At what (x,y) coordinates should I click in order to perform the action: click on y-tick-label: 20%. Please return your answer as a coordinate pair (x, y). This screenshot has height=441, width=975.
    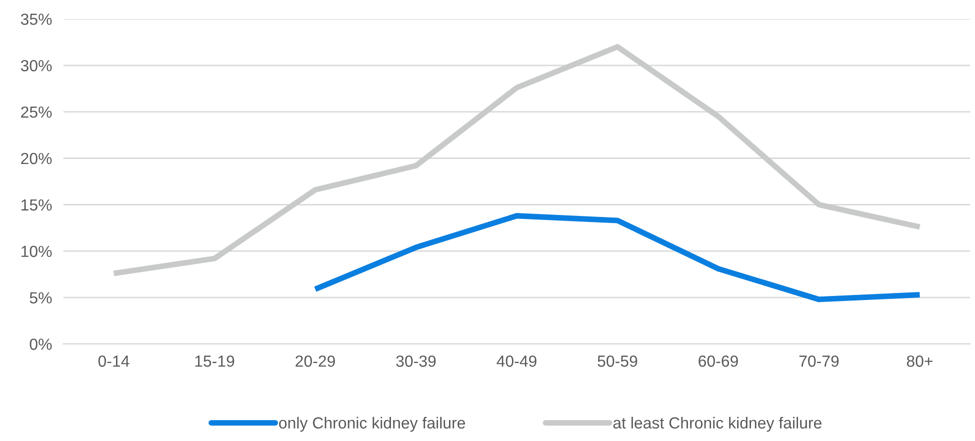
    Looking at the image, I should click on (36, 158).